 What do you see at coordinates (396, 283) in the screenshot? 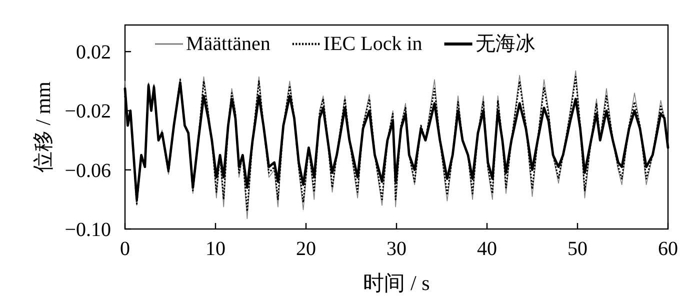
I see `x-axis-title: 时间 / s` at bounding box center [396, 283].